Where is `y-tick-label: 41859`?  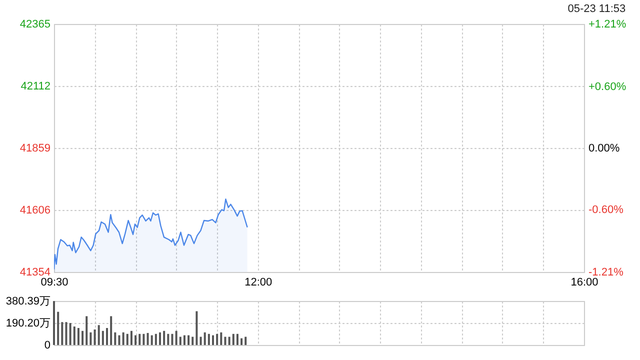
y-tick-label: 41859 is located at coordinates (35, 148).